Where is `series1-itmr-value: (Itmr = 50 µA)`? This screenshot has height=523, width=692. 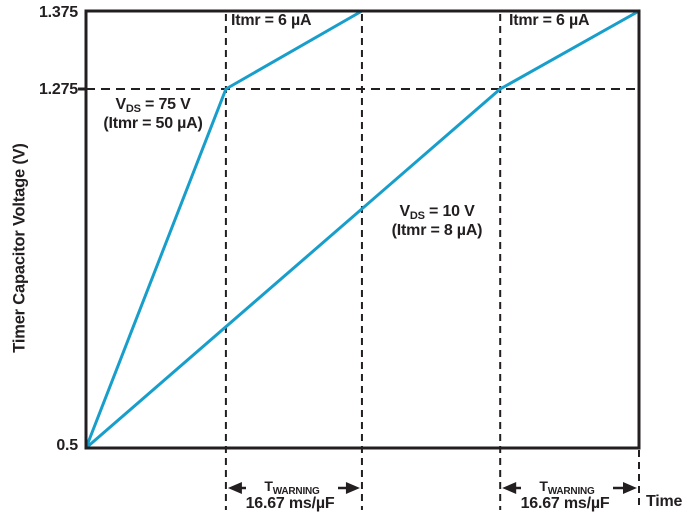 series1-itmr-value: (Itmr = 50 µA) is located at coordinates (153, 123).